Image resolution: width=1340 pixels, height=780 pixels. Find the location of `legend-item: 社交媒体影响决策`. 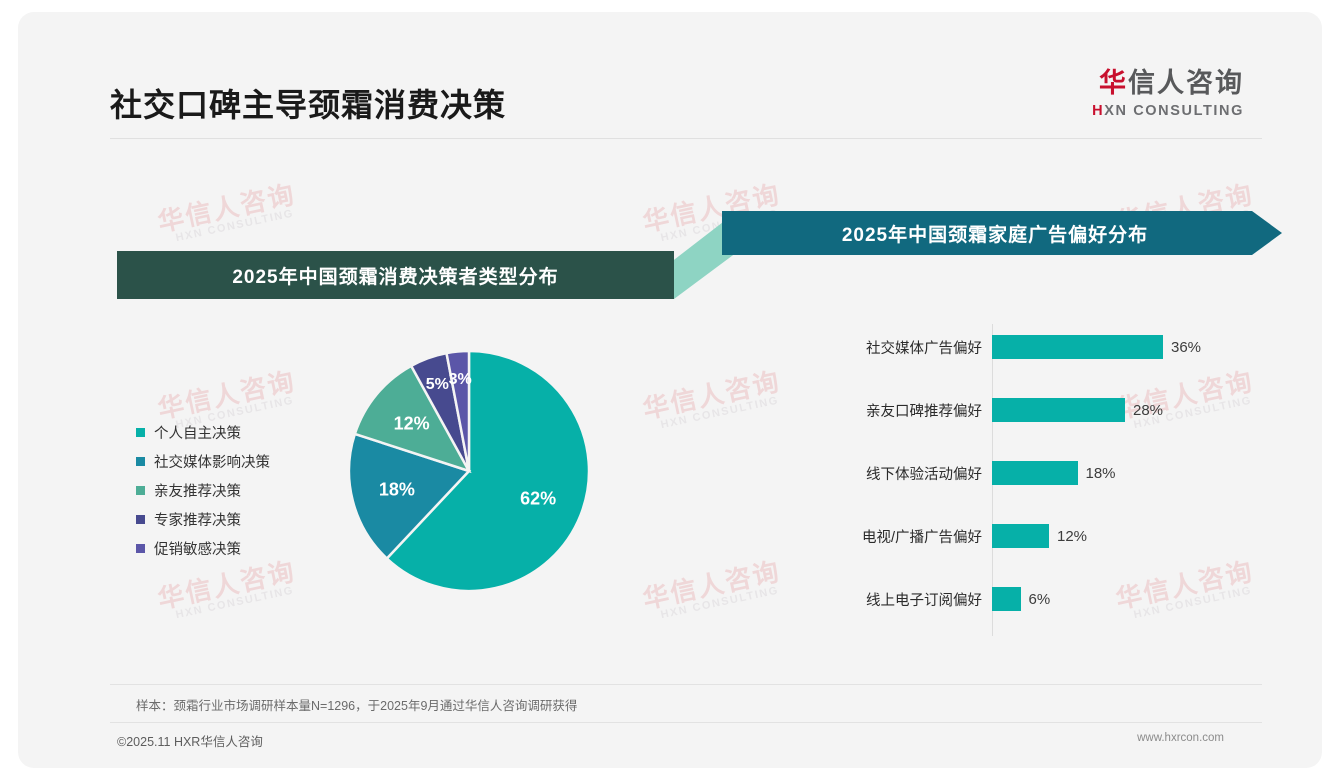

legend-item: 社交媒体影响决策 is located at coordinates (203, 461).